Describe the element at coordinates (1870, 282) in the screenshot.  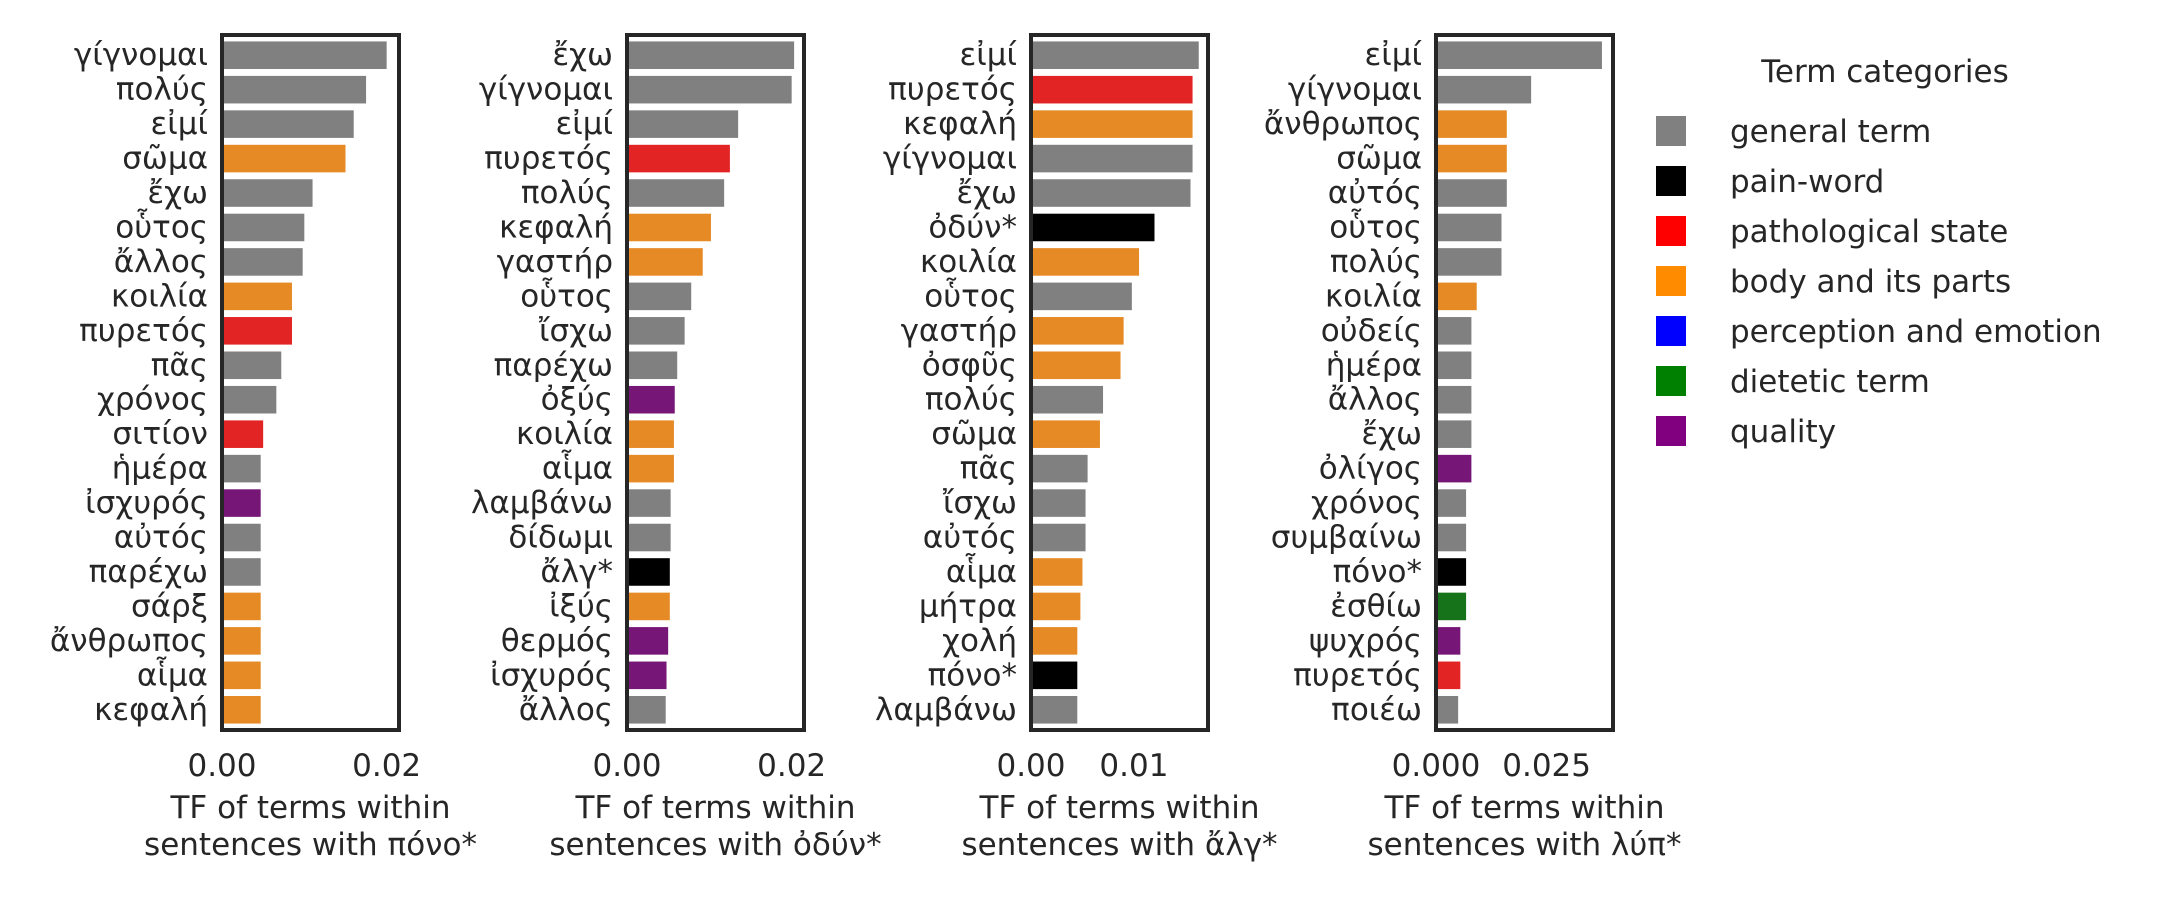
I see `legend-label: body and its parts` at that location.